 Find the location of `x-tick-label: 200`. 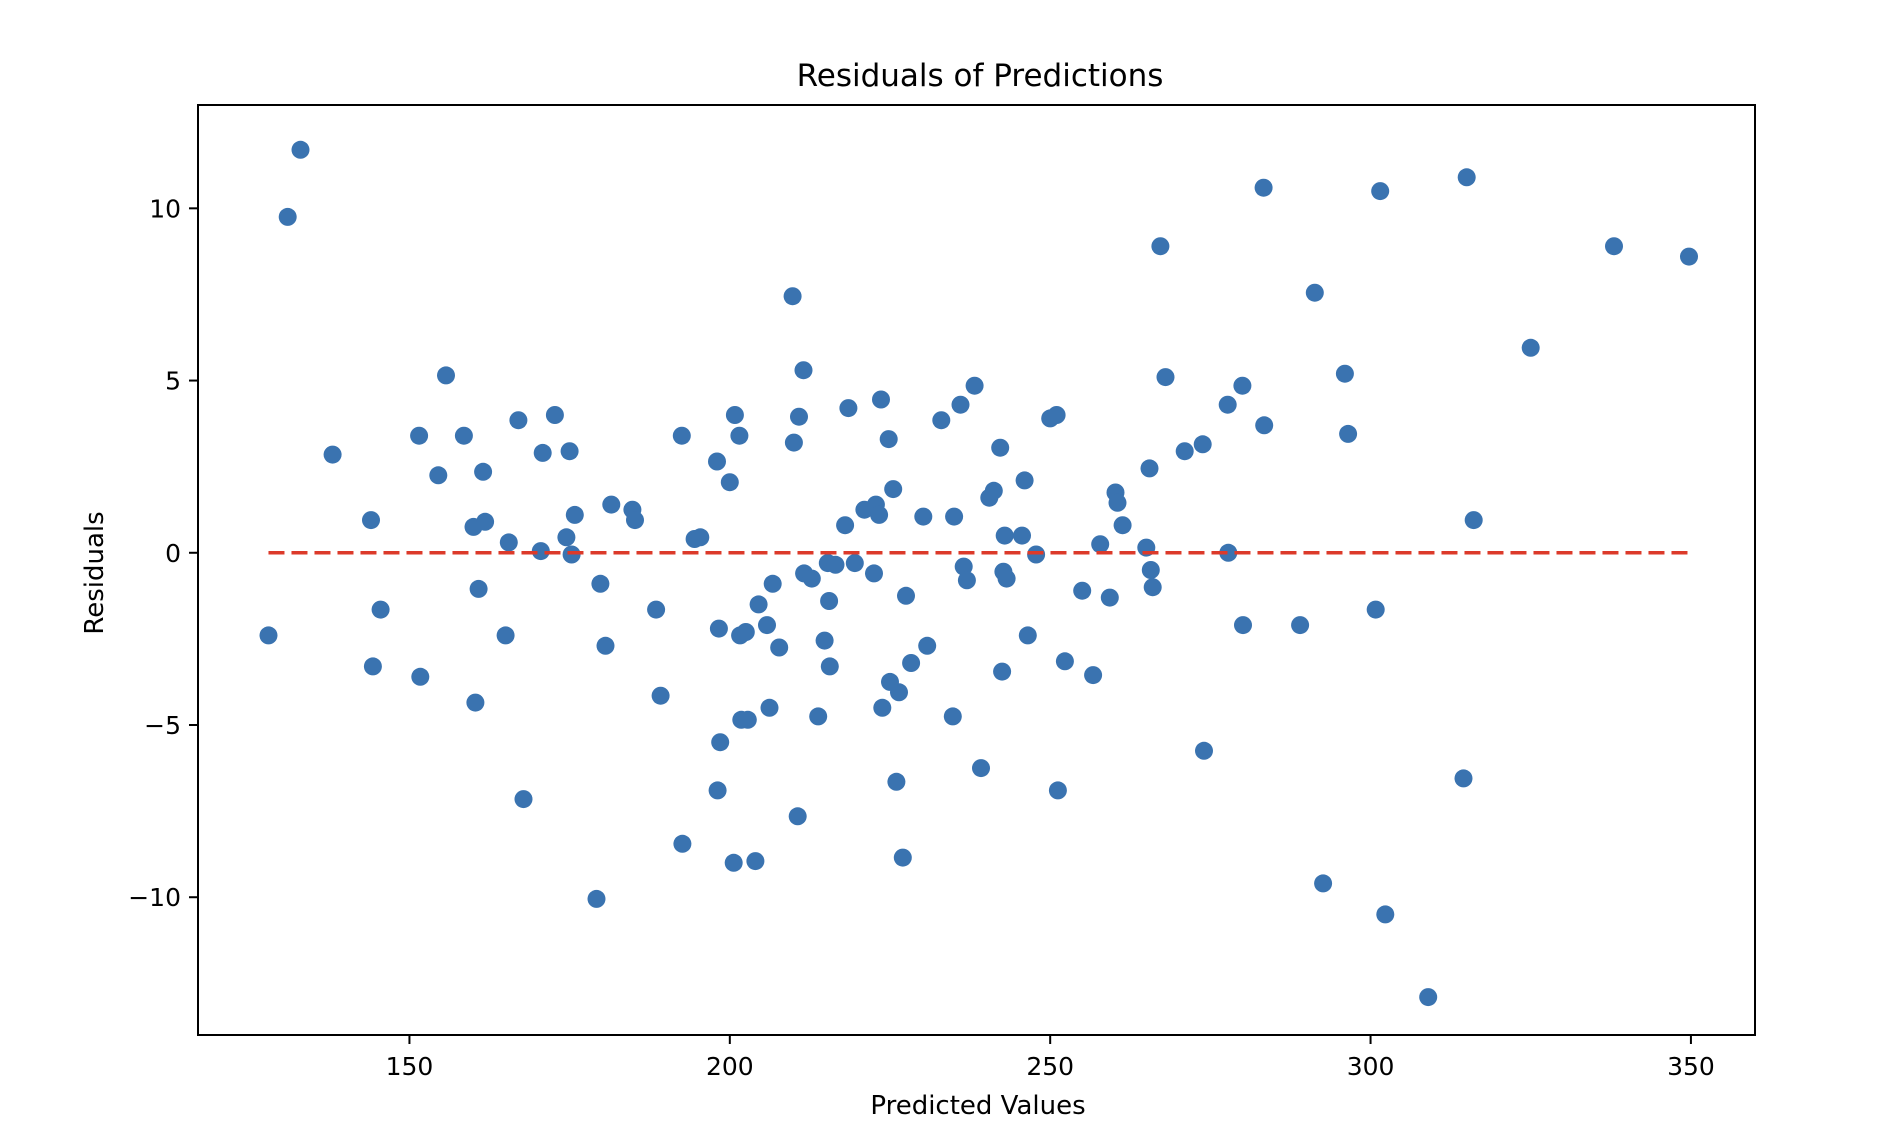

x-tick-label: 200 is located at coordinates (730, 1066).